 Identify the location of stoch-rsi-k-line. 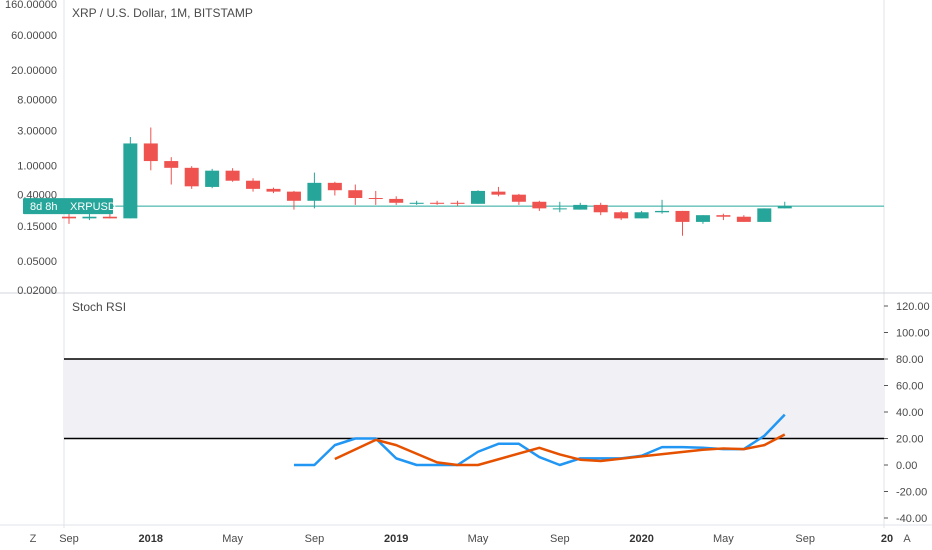
(539, 440).